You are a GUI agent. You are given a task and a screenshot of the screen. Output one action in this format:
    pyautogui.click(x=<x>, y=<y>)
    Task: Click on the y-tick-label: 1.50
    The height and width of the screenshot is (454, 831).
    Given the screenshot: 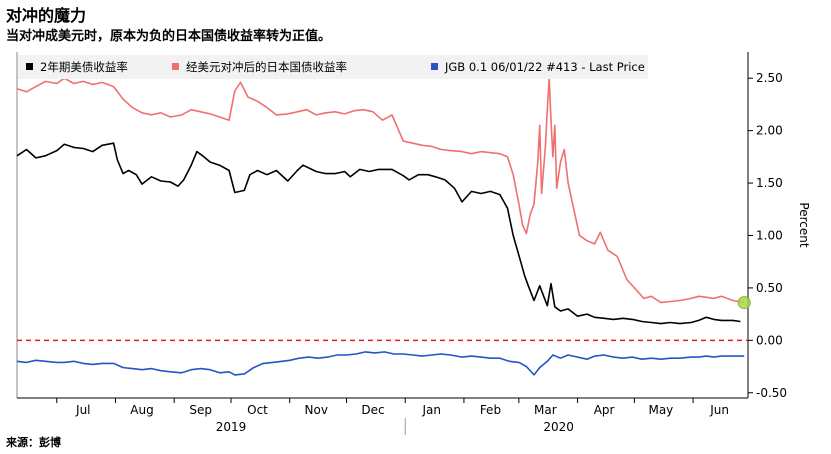 What is the action you would take?
    pyautogui.click(x=769, y=183)
    